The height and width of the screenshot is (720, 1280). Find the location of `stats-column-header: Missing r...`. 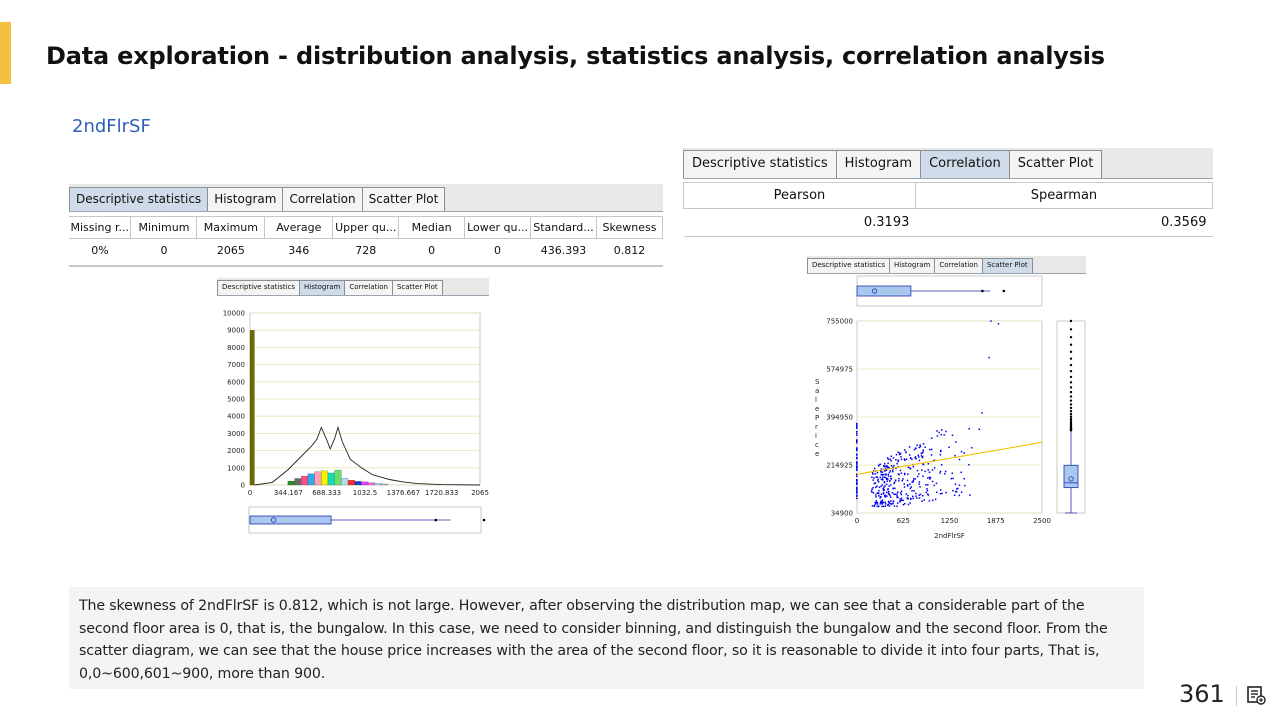

stats-column-header: Missing r... is located at coordinates (100, 227).